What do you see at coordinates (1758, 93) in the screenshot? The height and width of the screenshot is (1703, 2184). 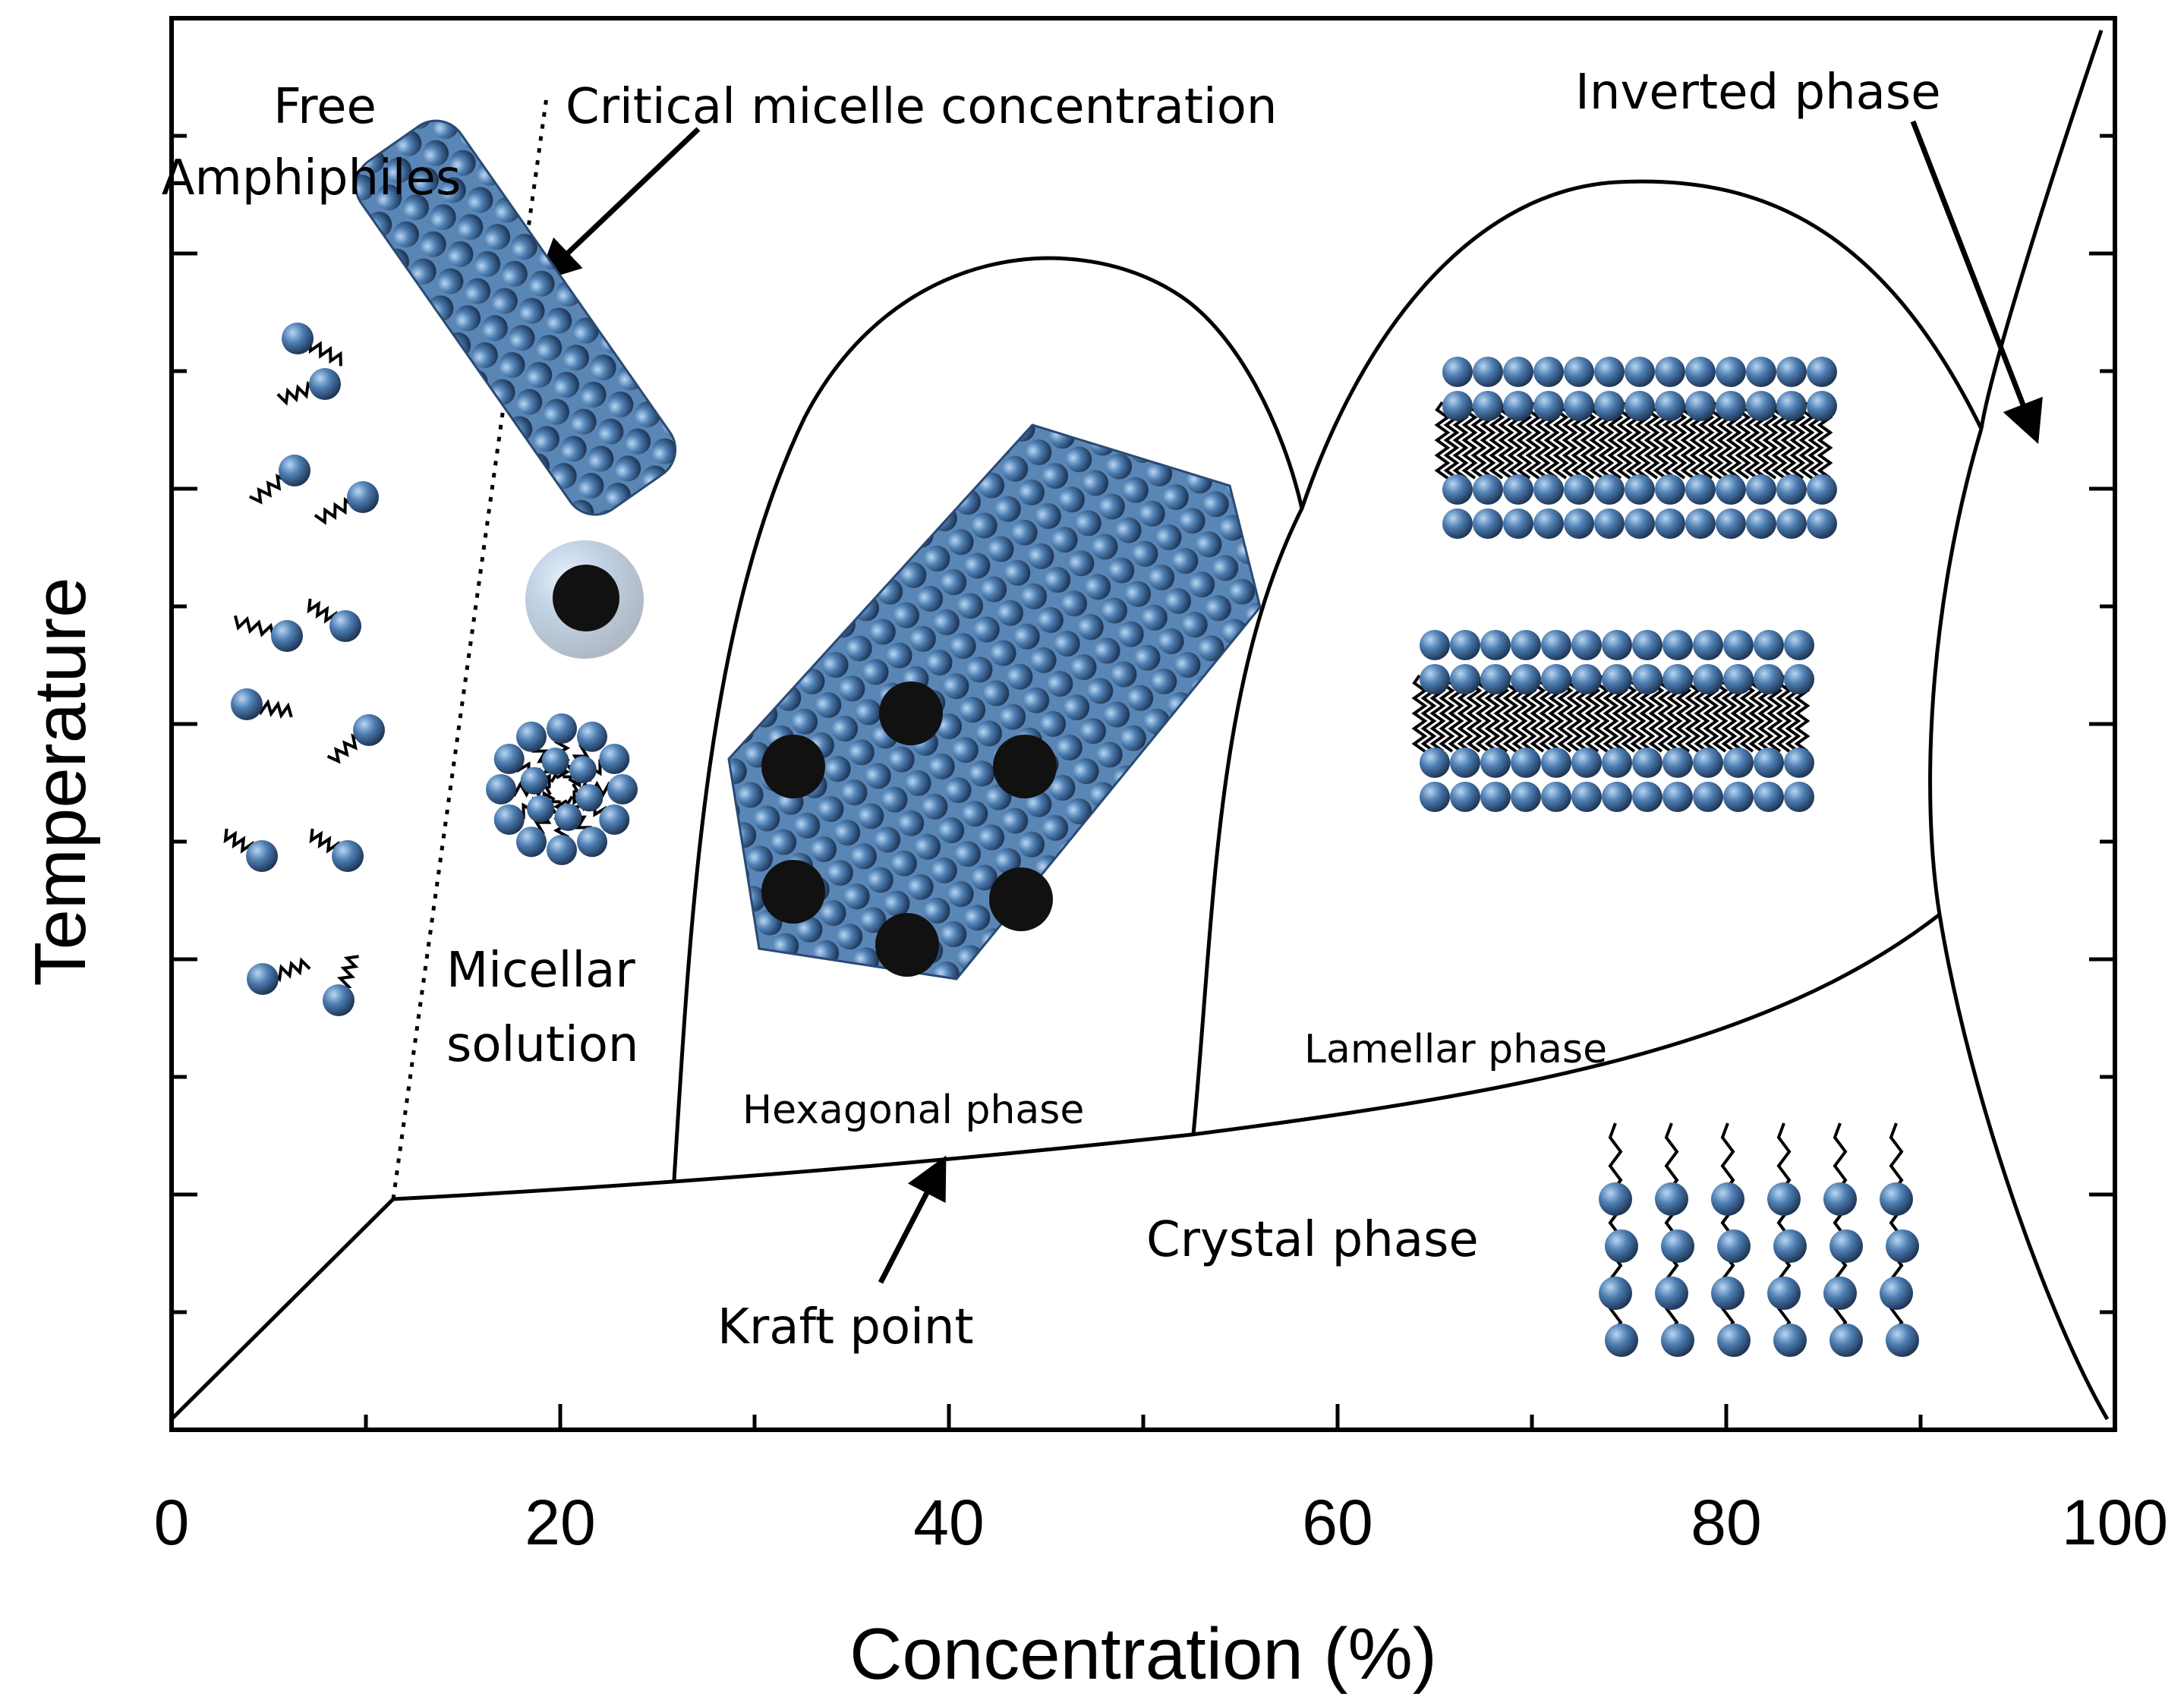 I see `label-inverted-phase: Inverted phase` at bounding box center [1758, 93].